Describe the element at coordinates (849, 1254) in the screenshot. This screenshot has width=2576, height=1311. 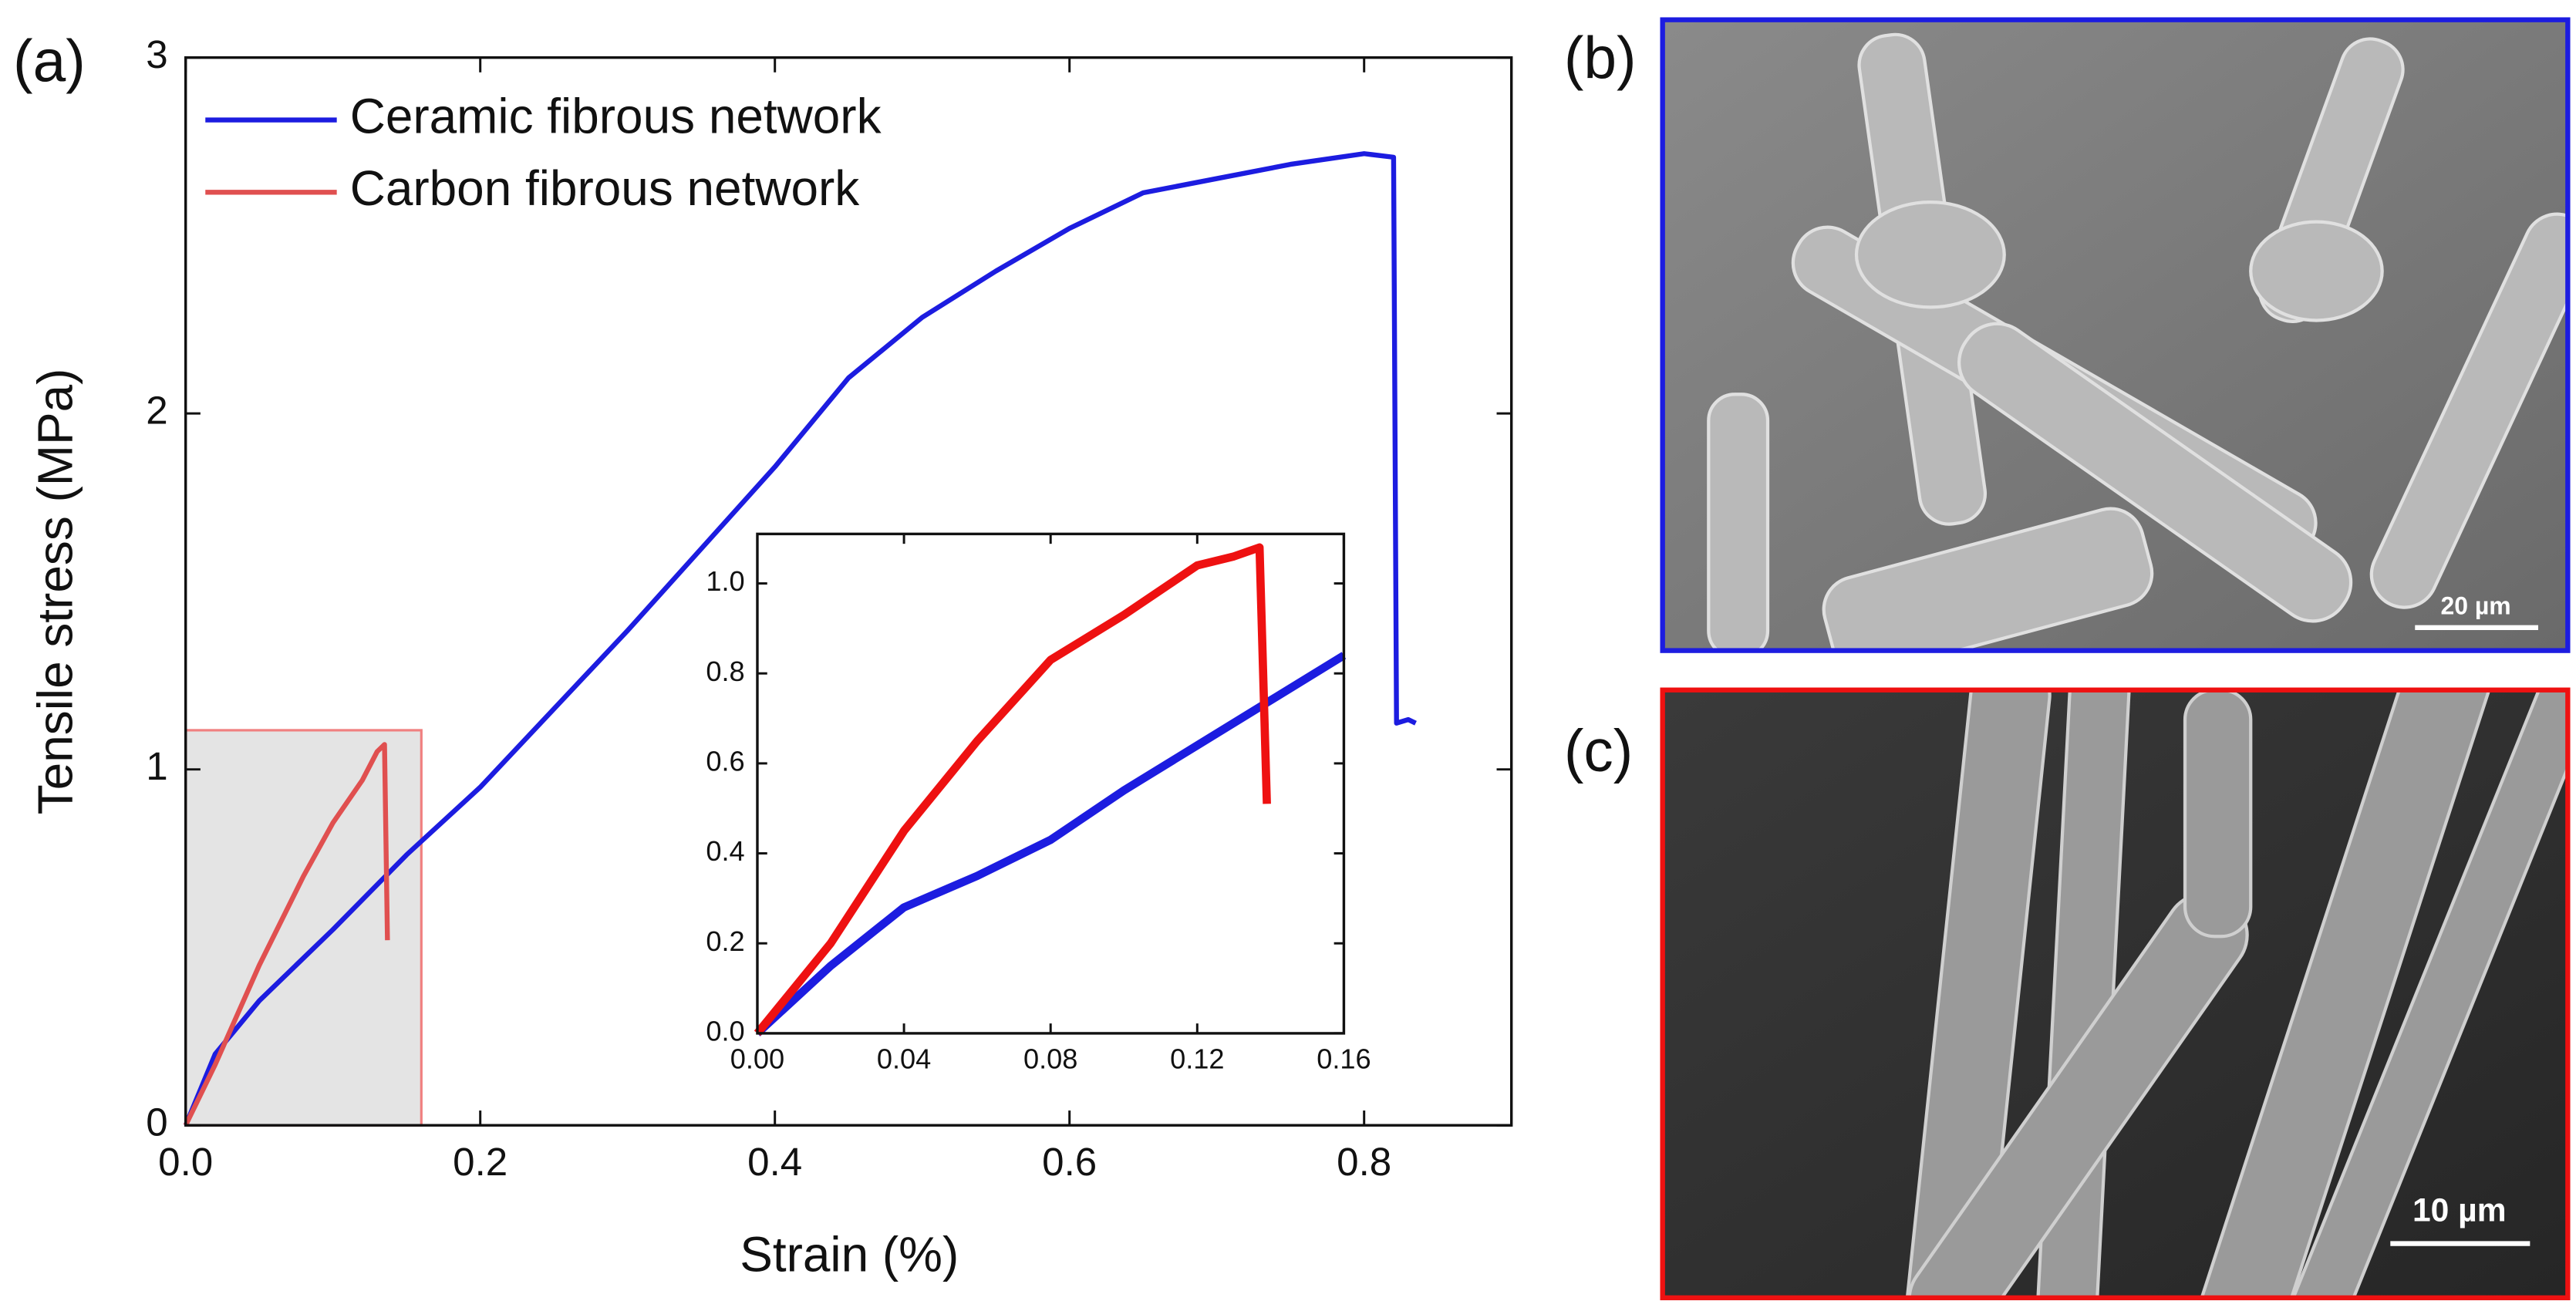
I see `x-axis-title: Strain (%)` at that location.